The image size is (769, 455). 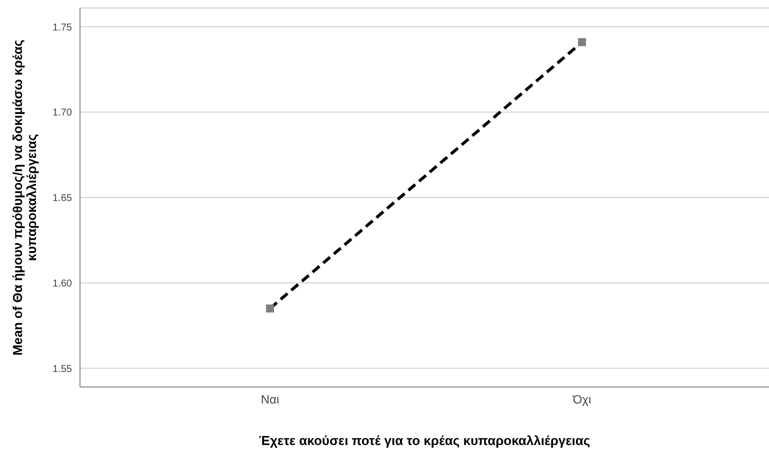 What do you see at coordinates (270, 399) in the screenshot?
I see `x-tick-label: Ναι` at bounding box center [270, 399].